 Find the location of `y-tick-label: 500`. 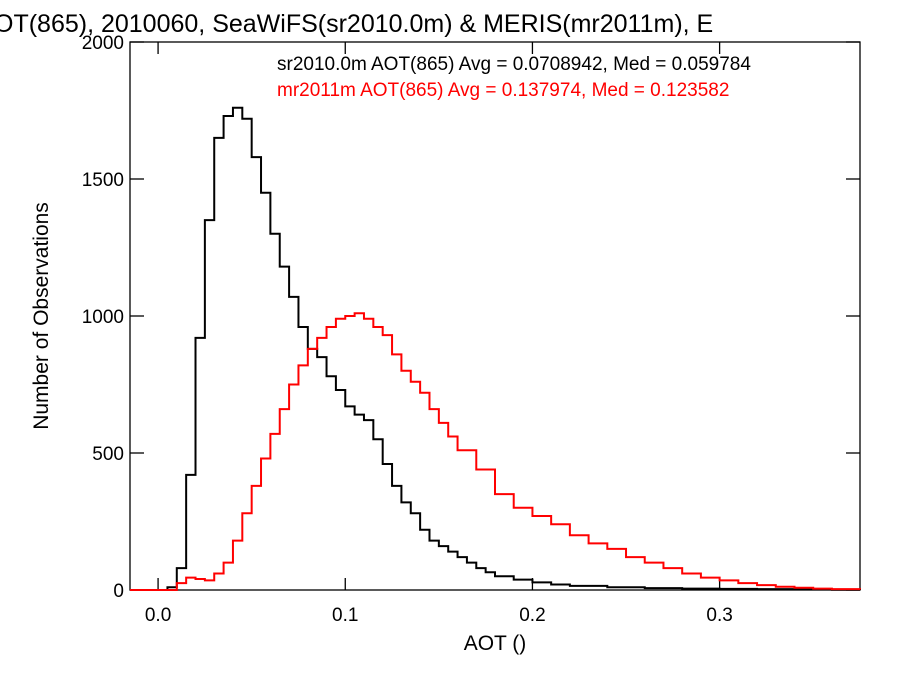

y-tick-label: 500 is located at coordinates (108, 454).